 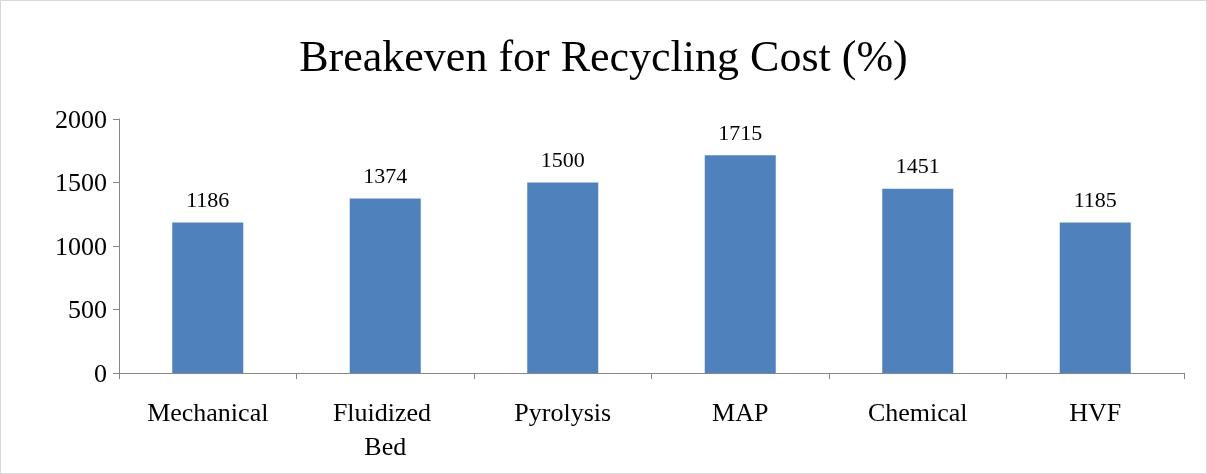 I want to click on x-tick-label: MAP, so click(x=740, y=412).